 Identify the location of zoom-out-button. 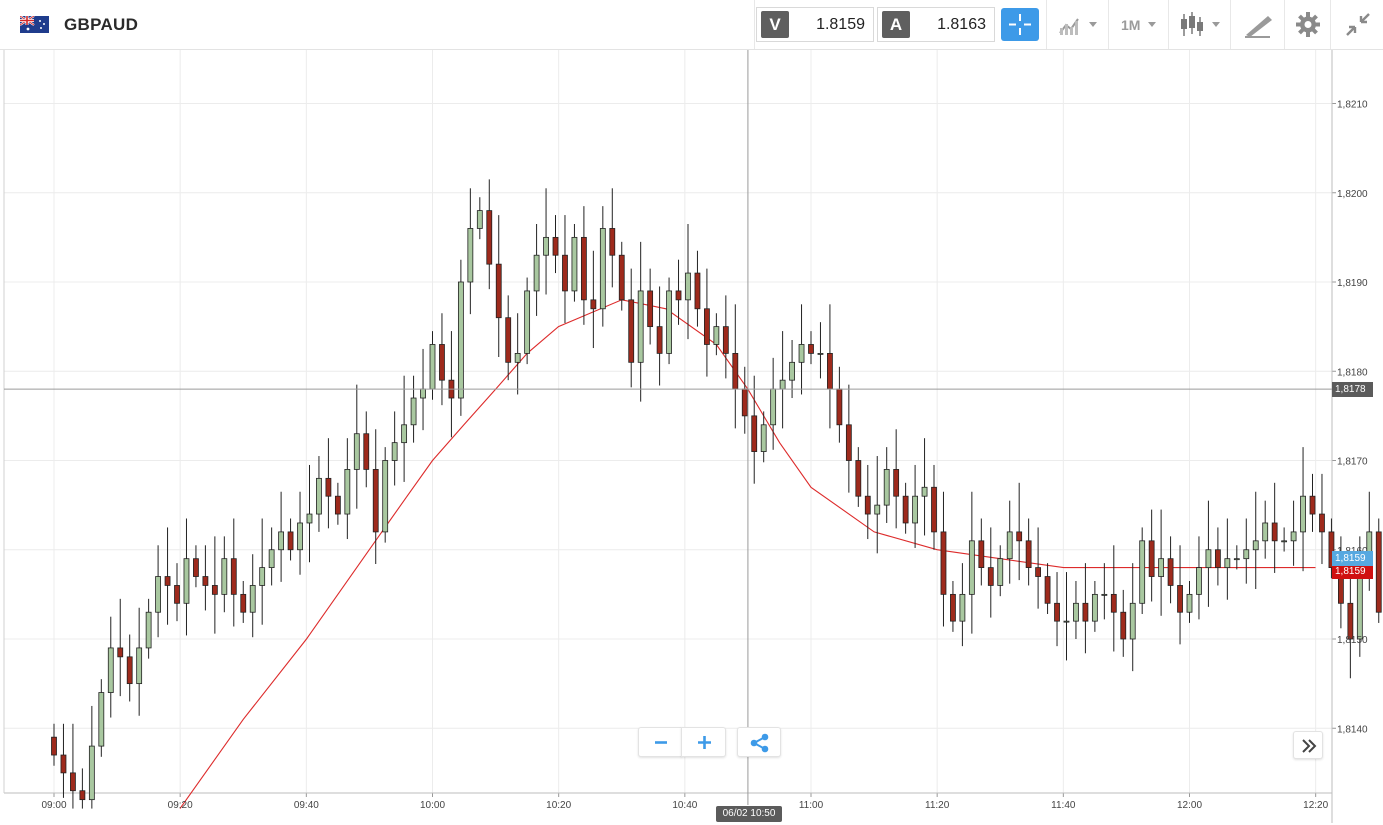
(660, 742).